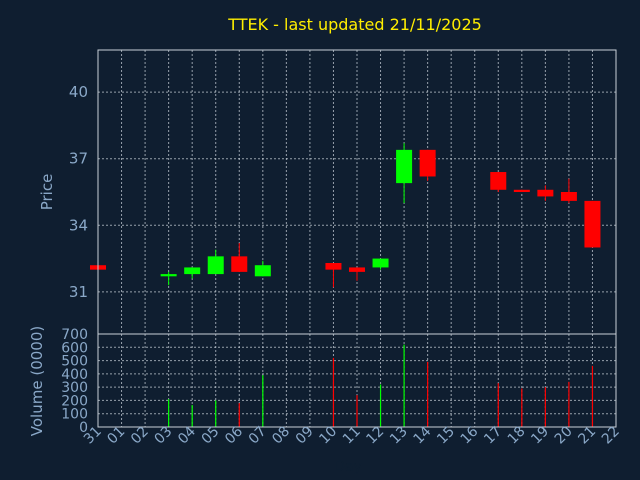  Describe the element at coordinates (381, 385) in the screenshot. I see `volume-bars` at that location.